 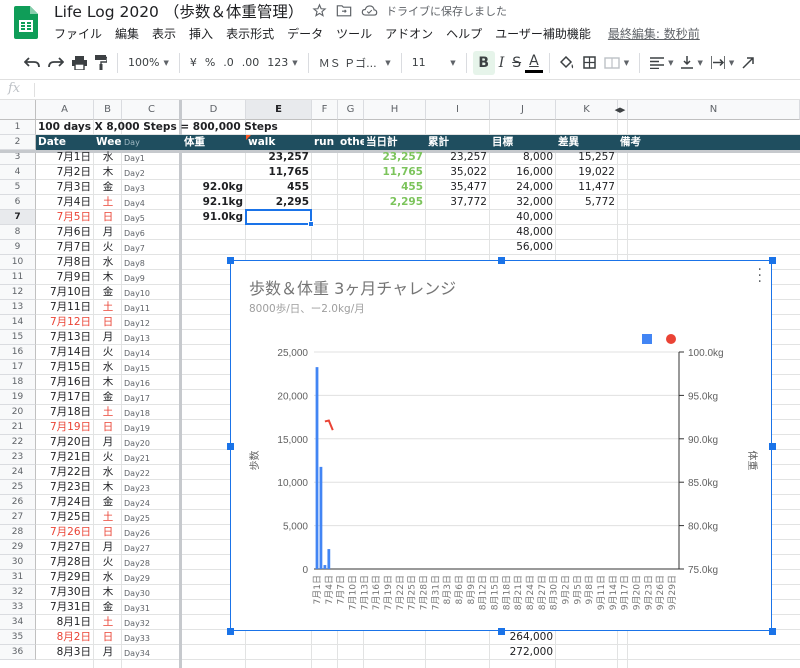 I want to click on day-number-cell: Day10, so click(x=137, y=293).